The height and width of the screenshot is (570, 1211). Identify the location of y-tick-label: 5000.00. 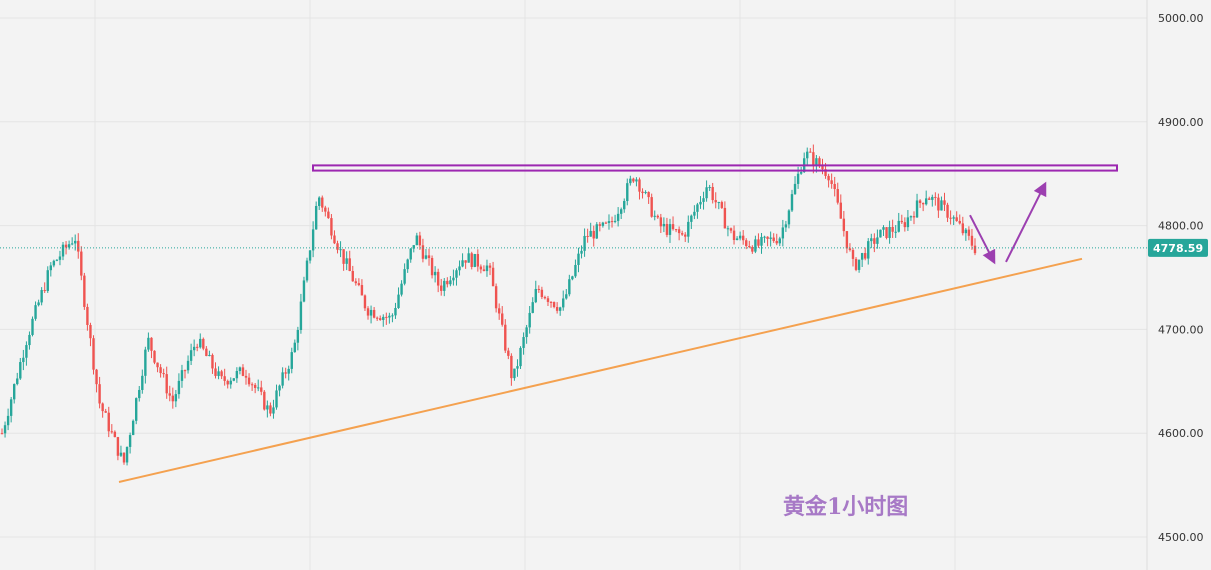
(1181, 18).